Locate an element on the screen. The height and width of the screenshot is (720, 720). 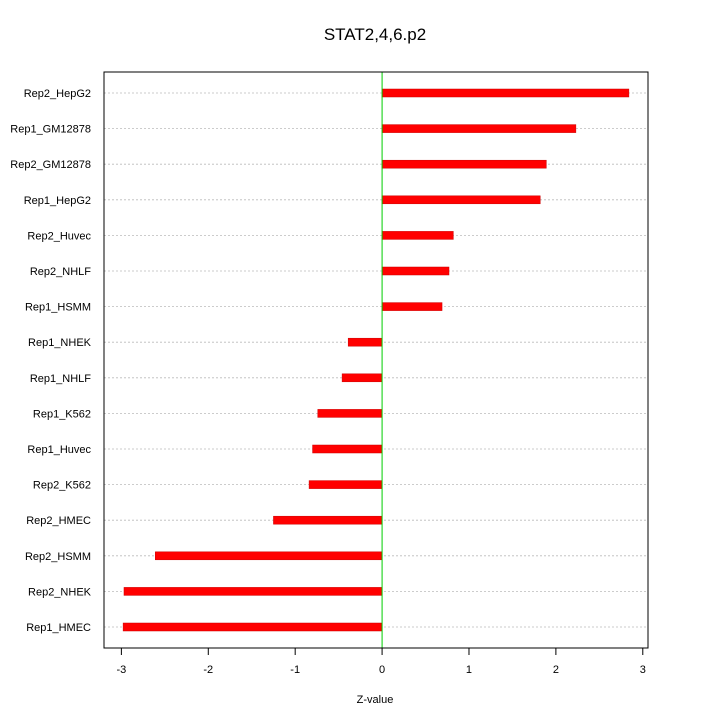
x-axis-label: Z-value is located at coordinates (375, 700).